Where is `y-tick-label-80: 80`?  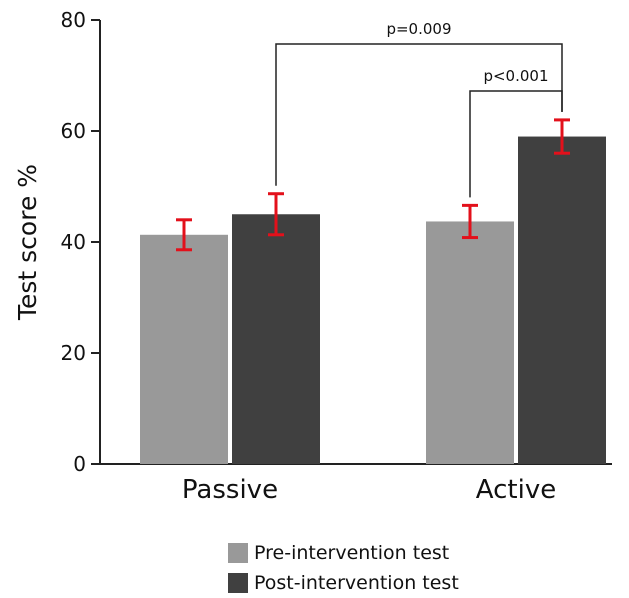
y-tick-label-80: 80 is located at coordinates (73, 20).